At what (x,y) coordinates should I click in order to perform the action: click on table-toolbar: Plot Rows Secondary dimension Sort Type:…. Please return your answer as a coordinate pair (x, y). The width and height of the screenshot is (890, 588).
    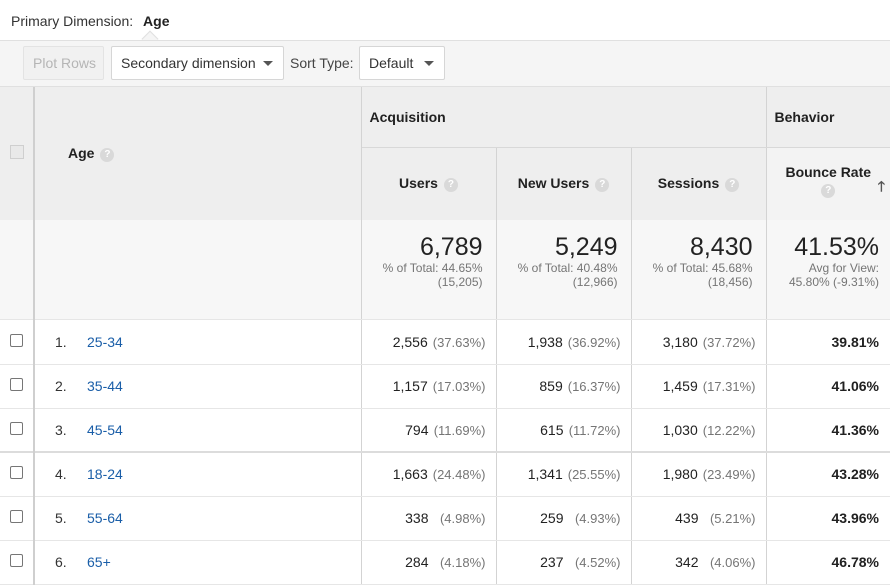
    Looking at the image, I should click on (445, 63).